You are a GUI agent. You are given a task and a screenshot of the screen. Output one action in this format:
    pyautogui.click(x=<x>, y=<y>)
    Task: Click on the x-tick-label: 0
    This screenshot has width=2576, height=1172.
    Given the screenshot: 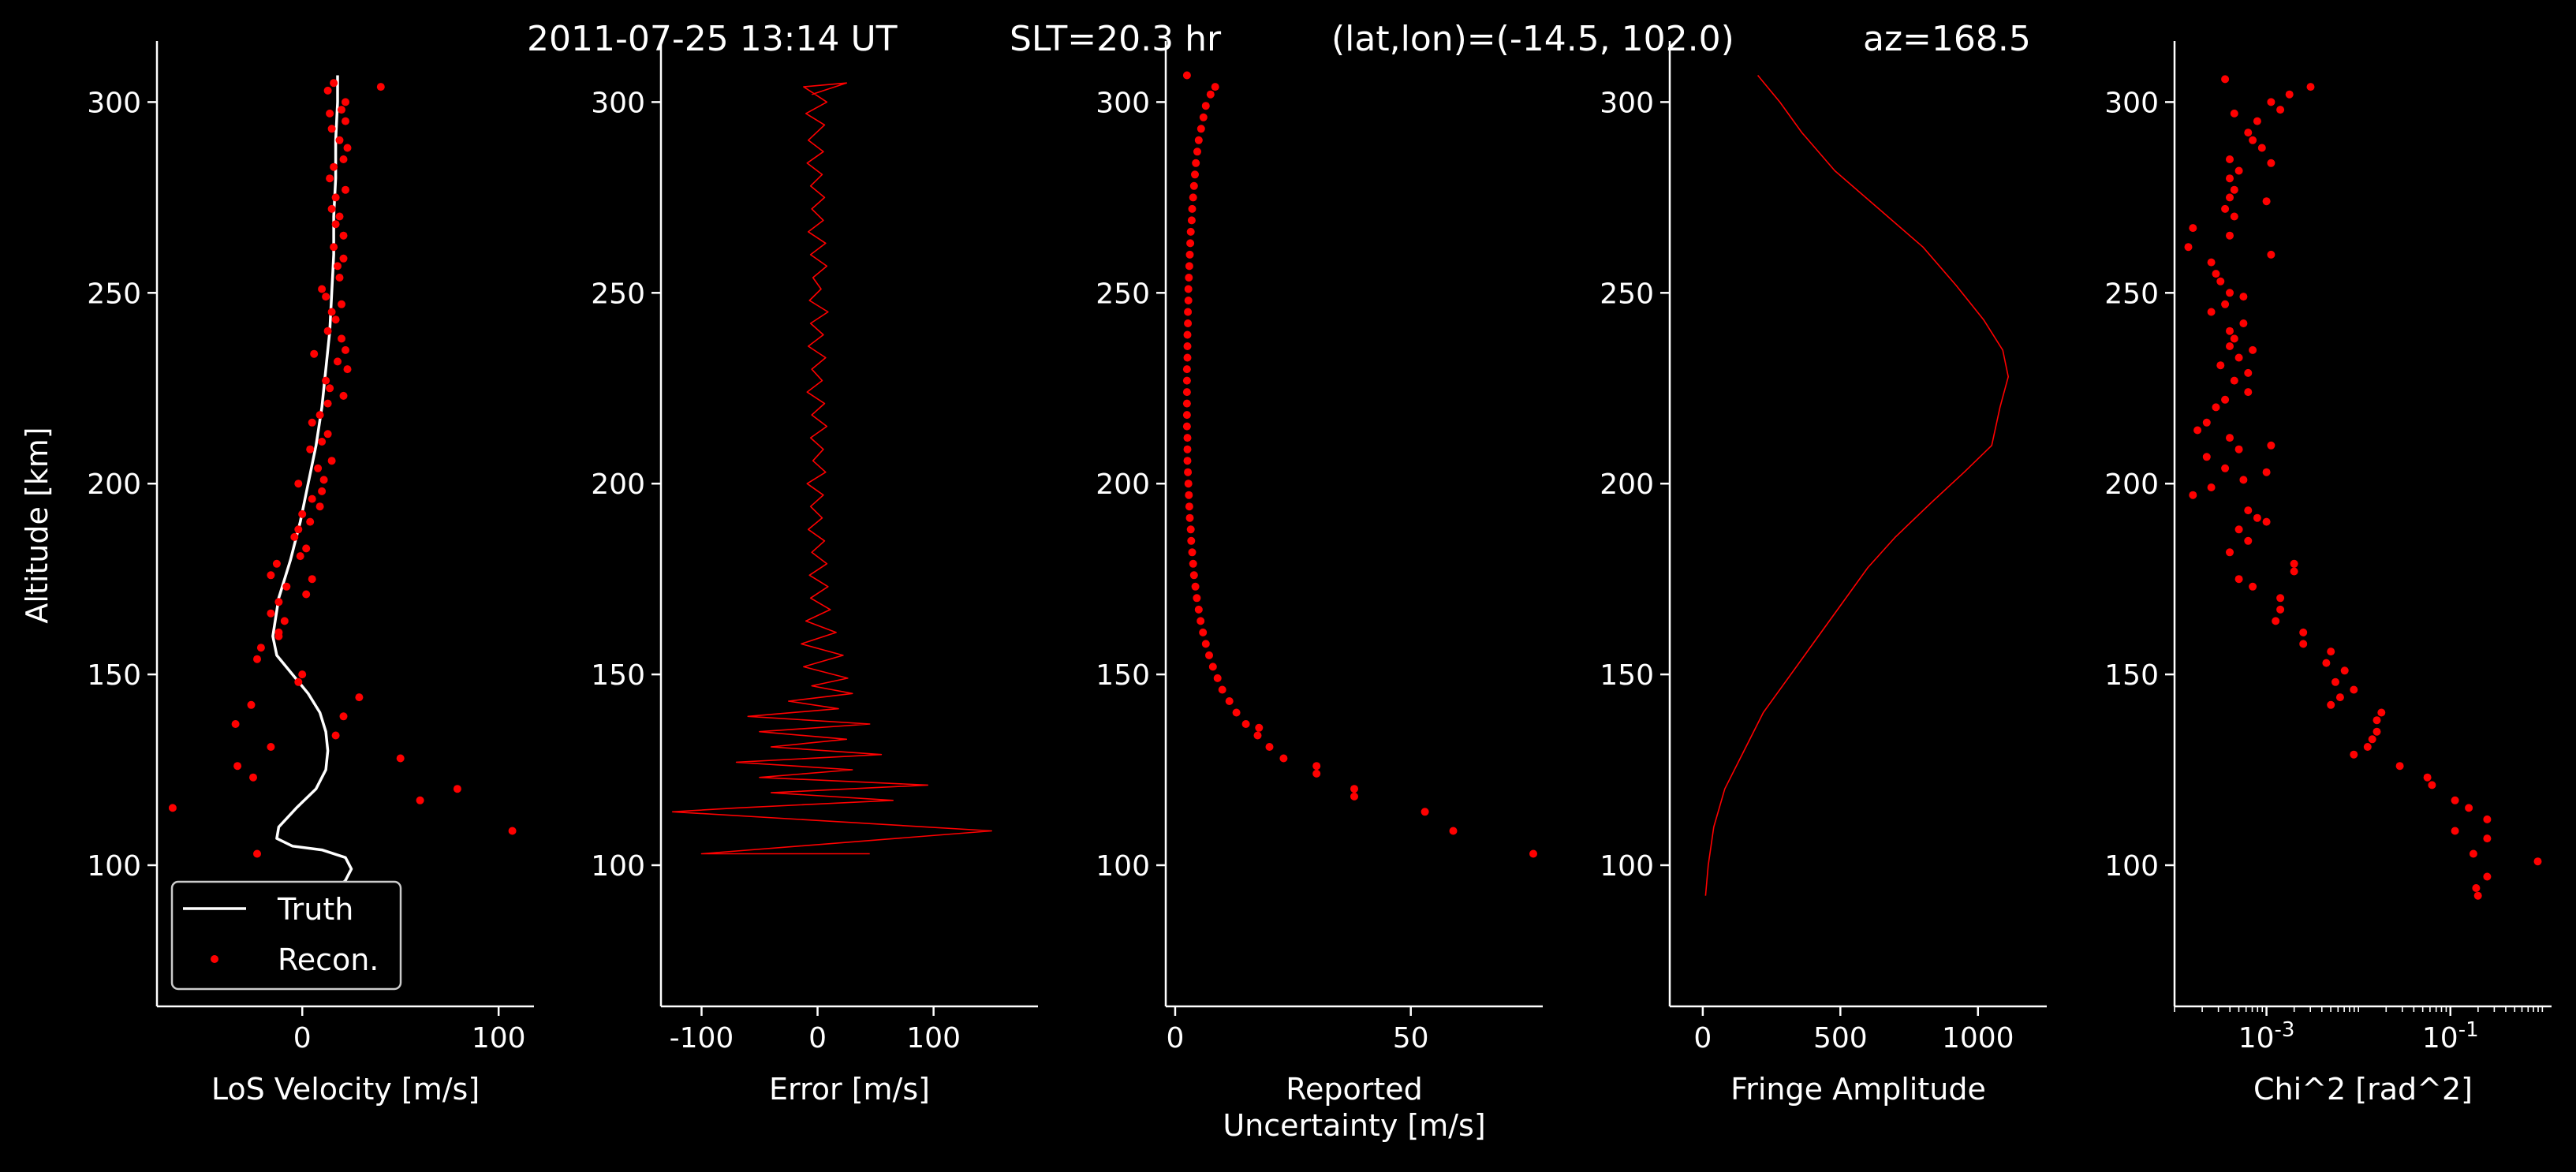 What is the action you would take?
    pyautogui.click(x=817, y=1038)
    